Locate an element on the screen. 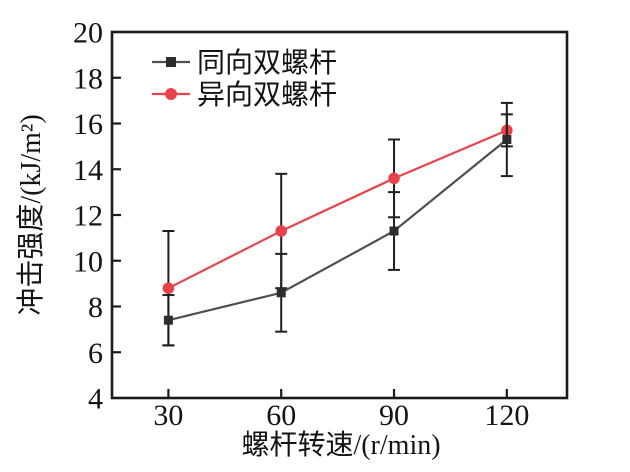  y-axis-label: 冲击强度/(kJ/m²) is located at coordinates (31, 214).